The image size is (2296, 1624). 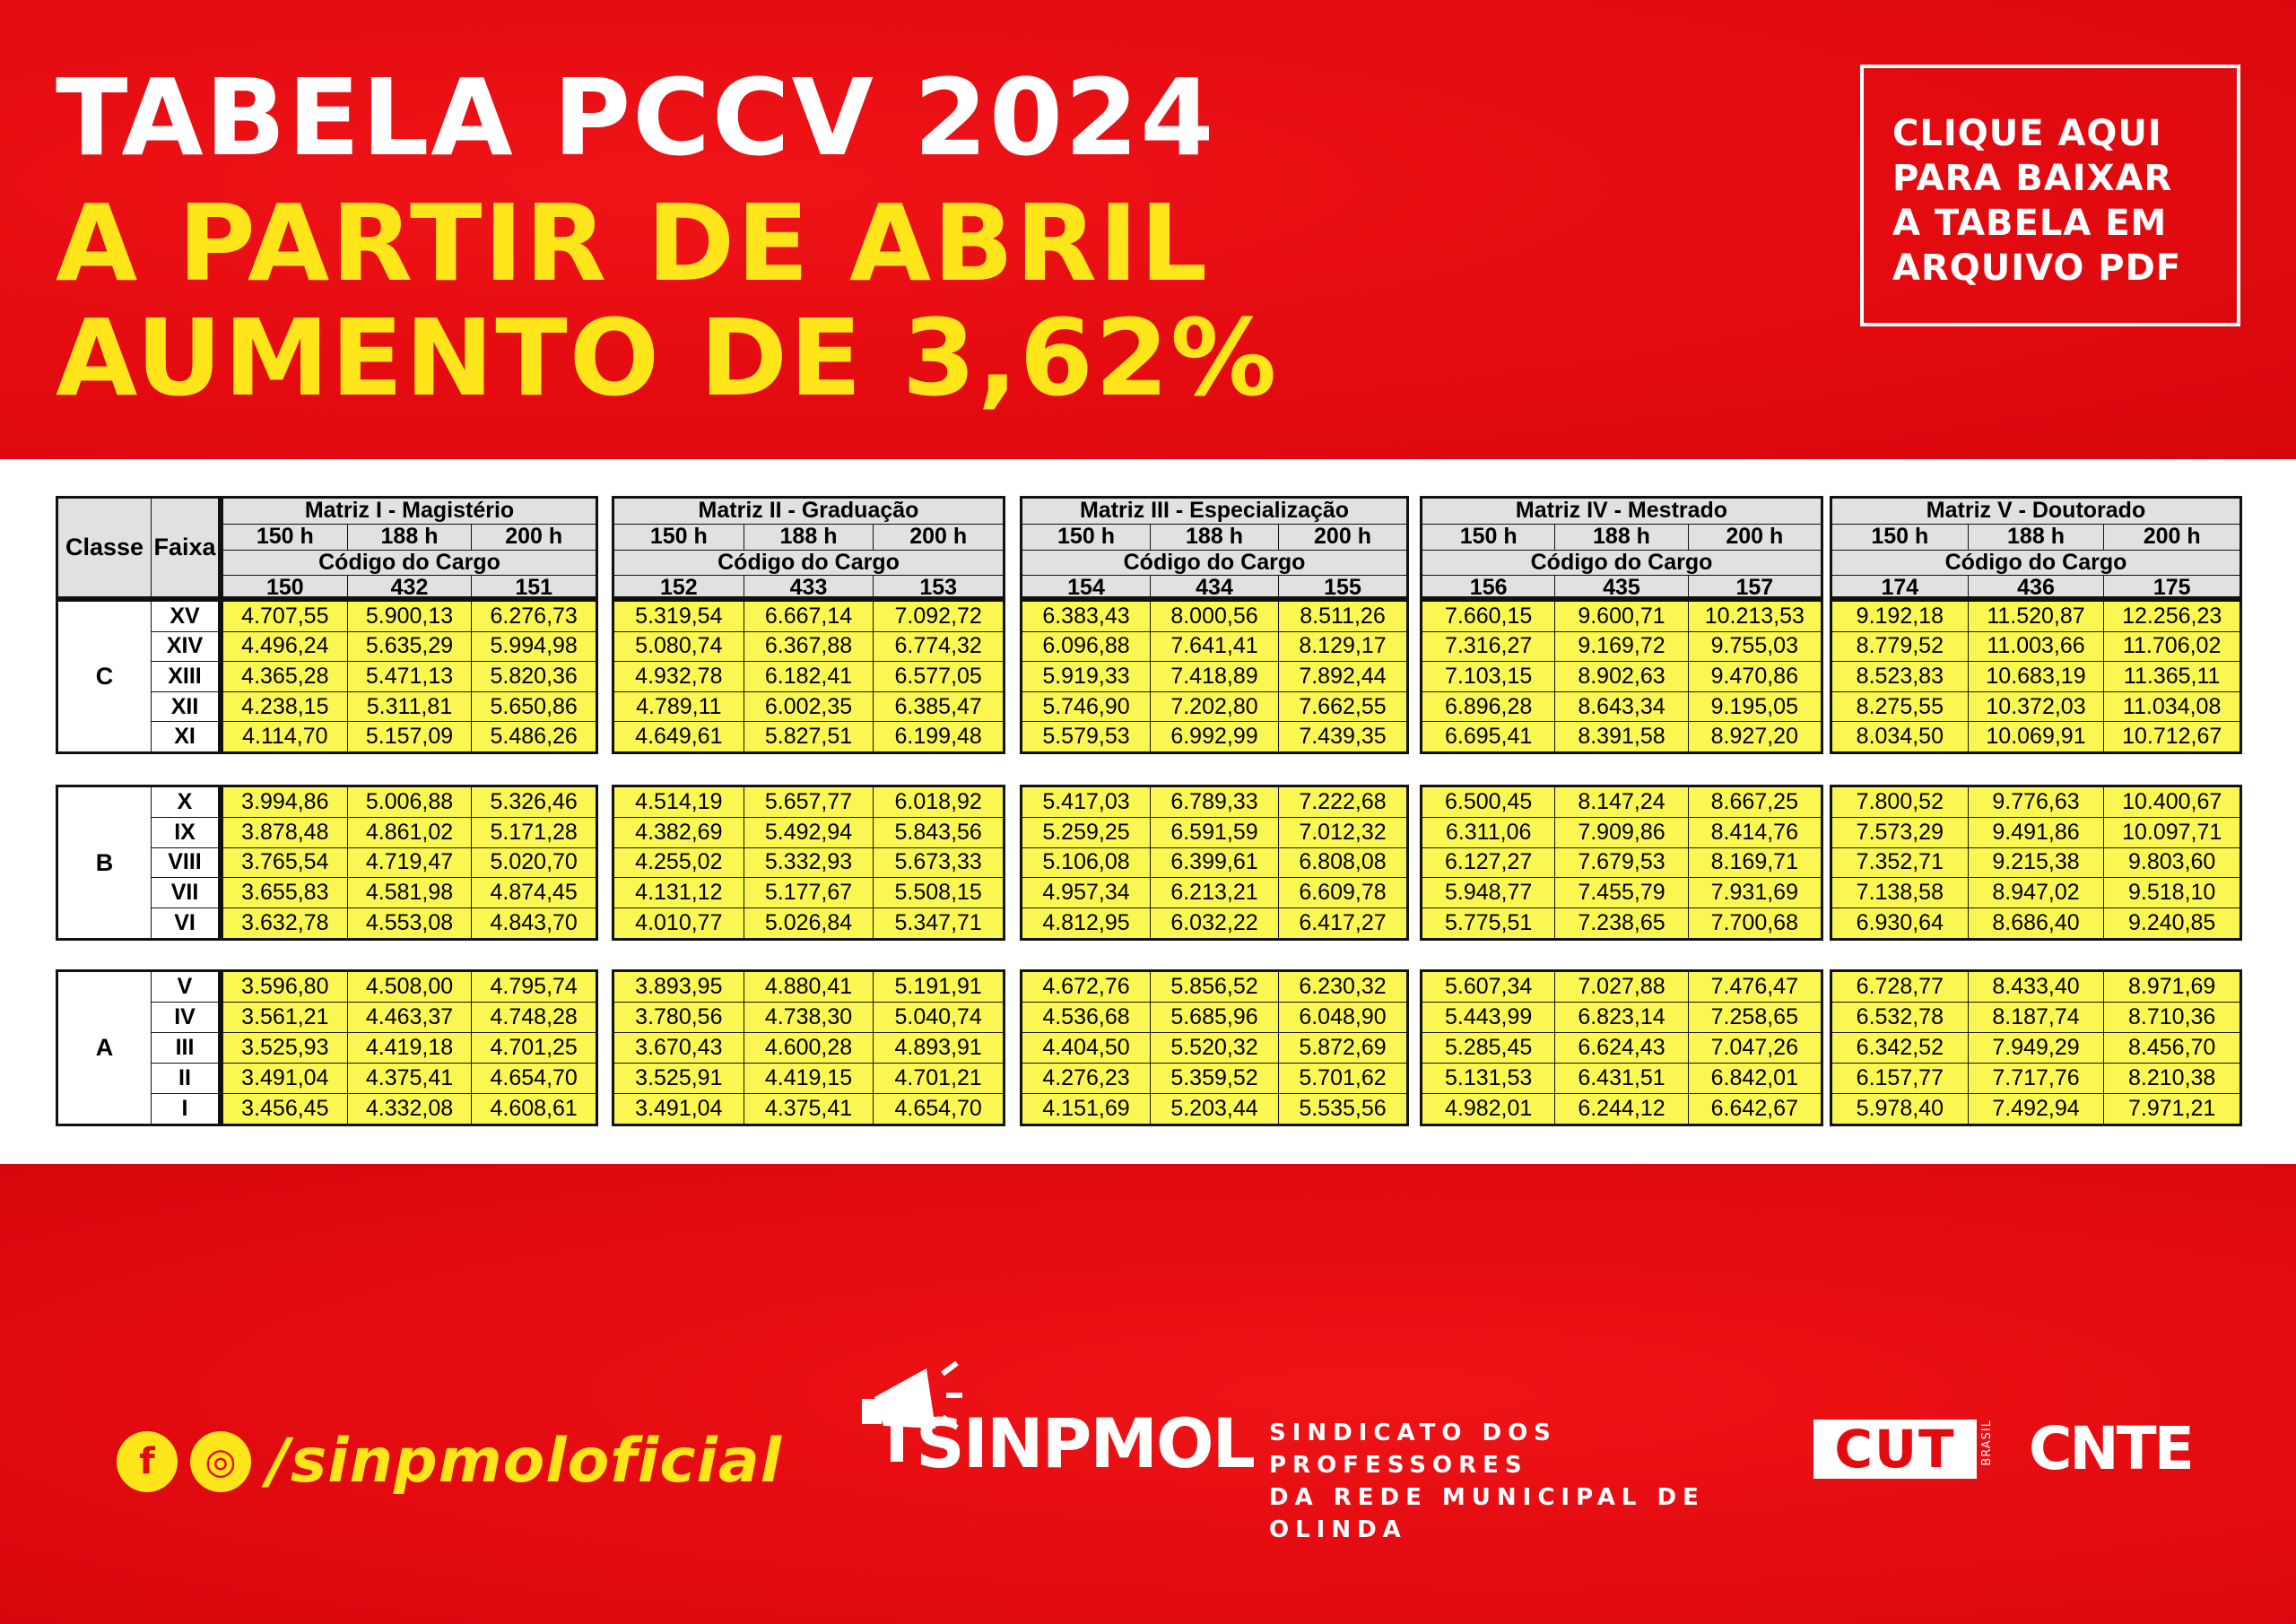 What do you see at coordinates (534, 987) in the screenshot?
I see `salary-value: 4.795,74` at bounding box center [534, 987].